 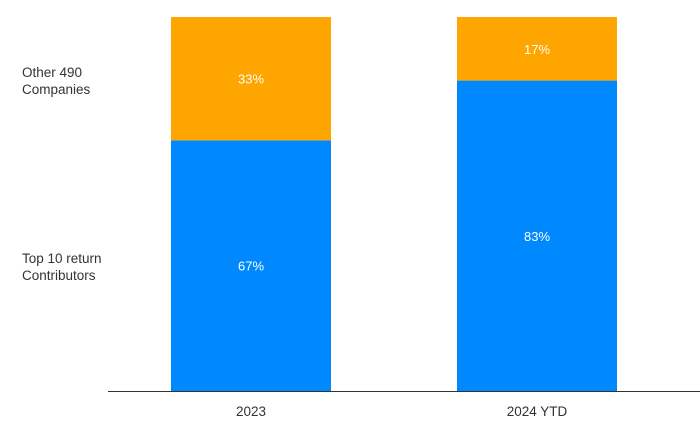 What do you see at coordinates (56, 81) in the screenshot?
I see `series-label-other-490-companies: Other 490 Companies` at bounding box center [56, 81].